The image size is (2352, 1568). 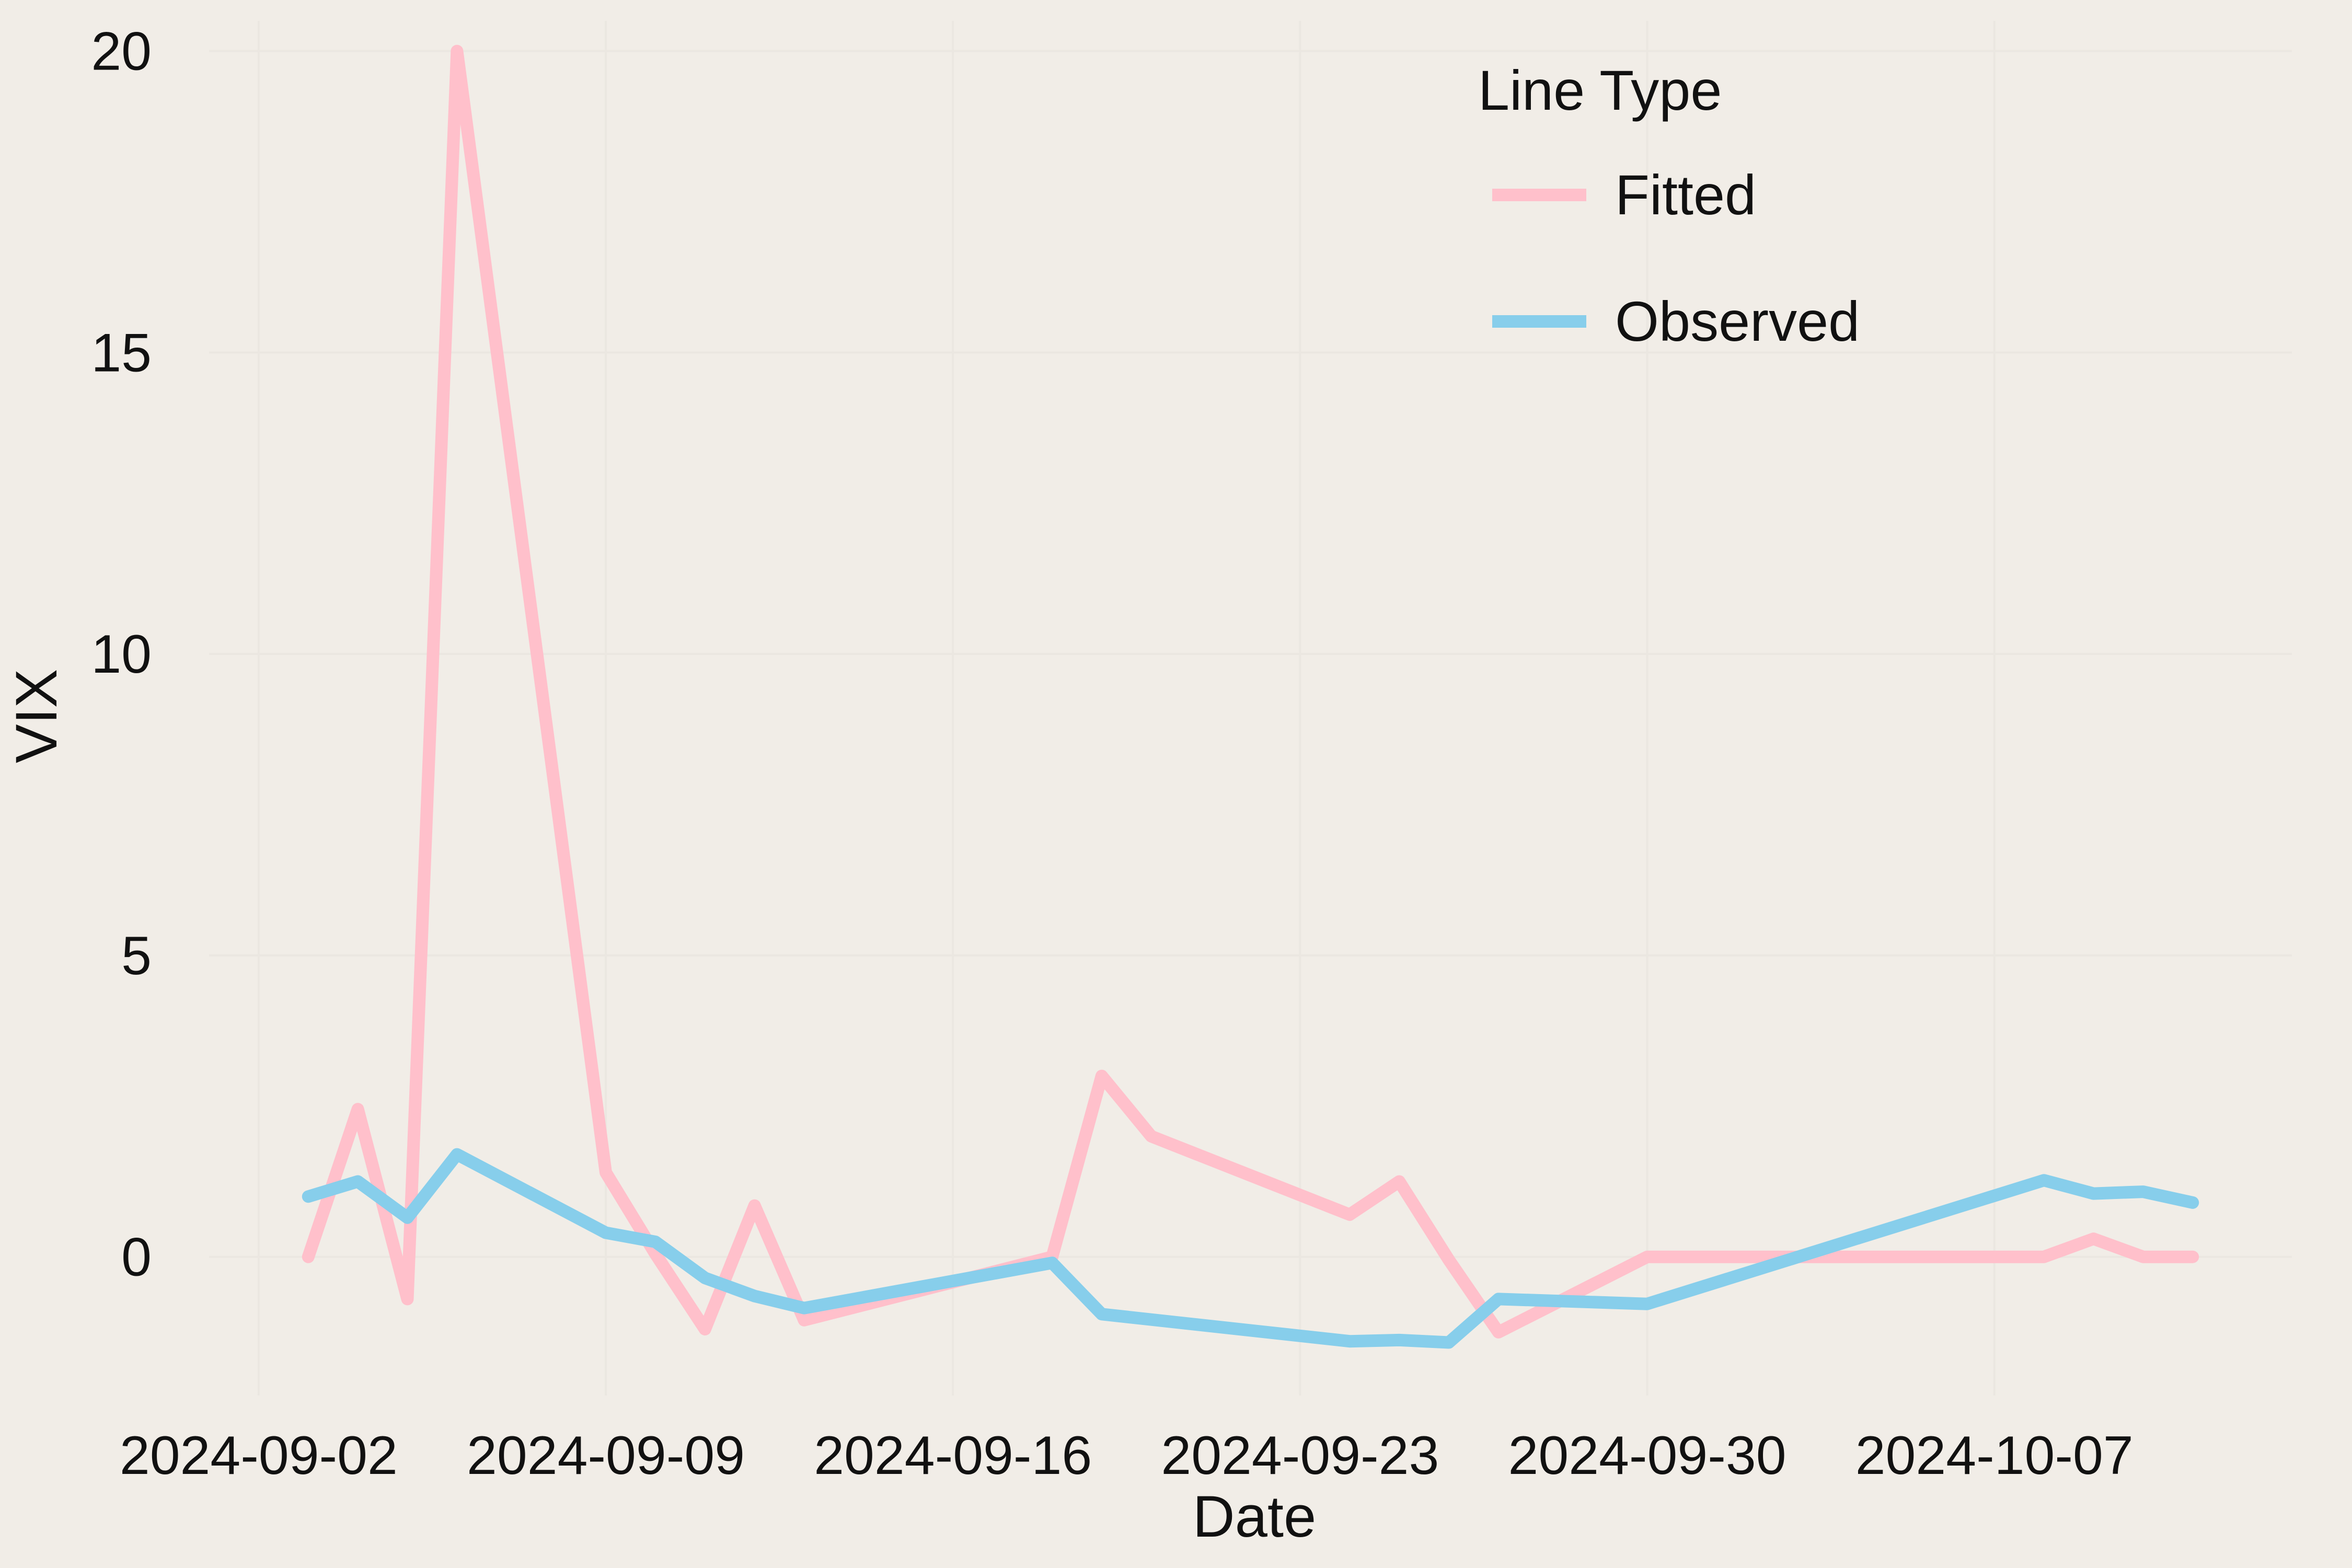 What do you see at coordinates (1255, 1516) in the screenshot?
I see `x-axis-title: Date` at bounding box center [1255, 1516].